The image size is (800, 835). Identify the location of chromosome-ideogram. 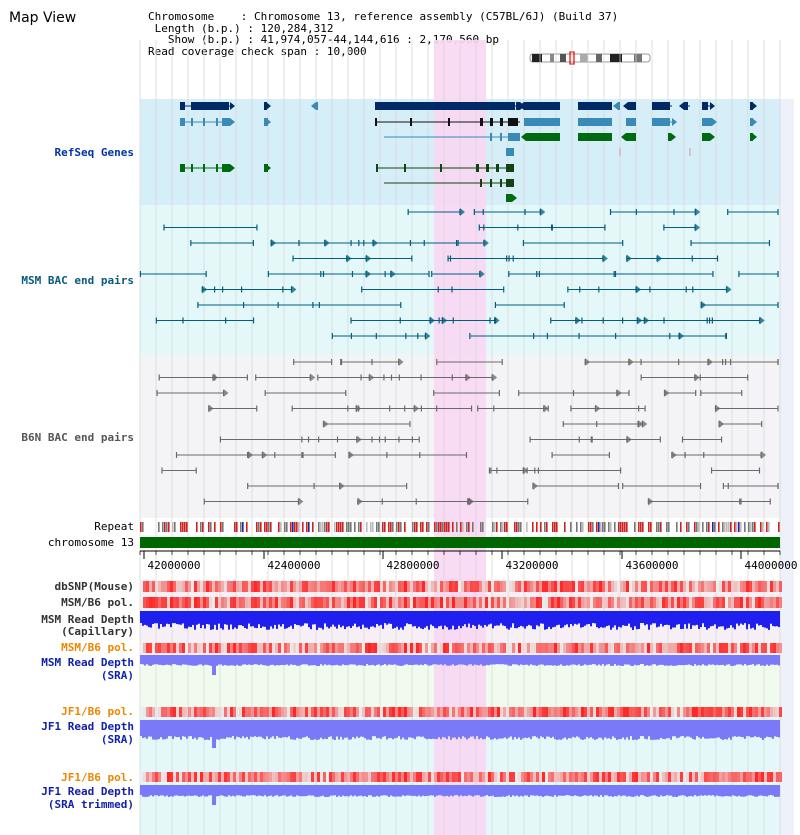
(590, 58).